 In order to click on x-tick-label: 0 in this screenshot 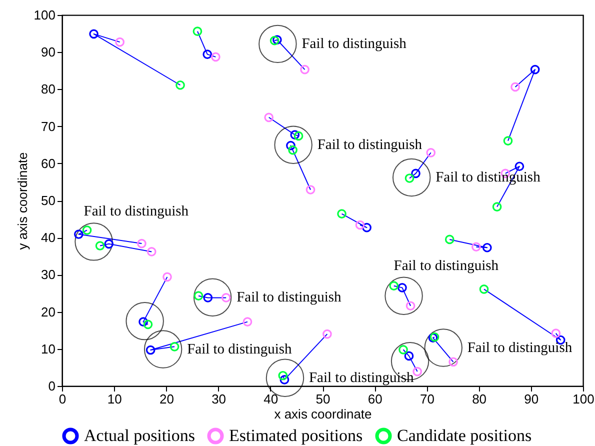, I will do `click(62, 399)`.